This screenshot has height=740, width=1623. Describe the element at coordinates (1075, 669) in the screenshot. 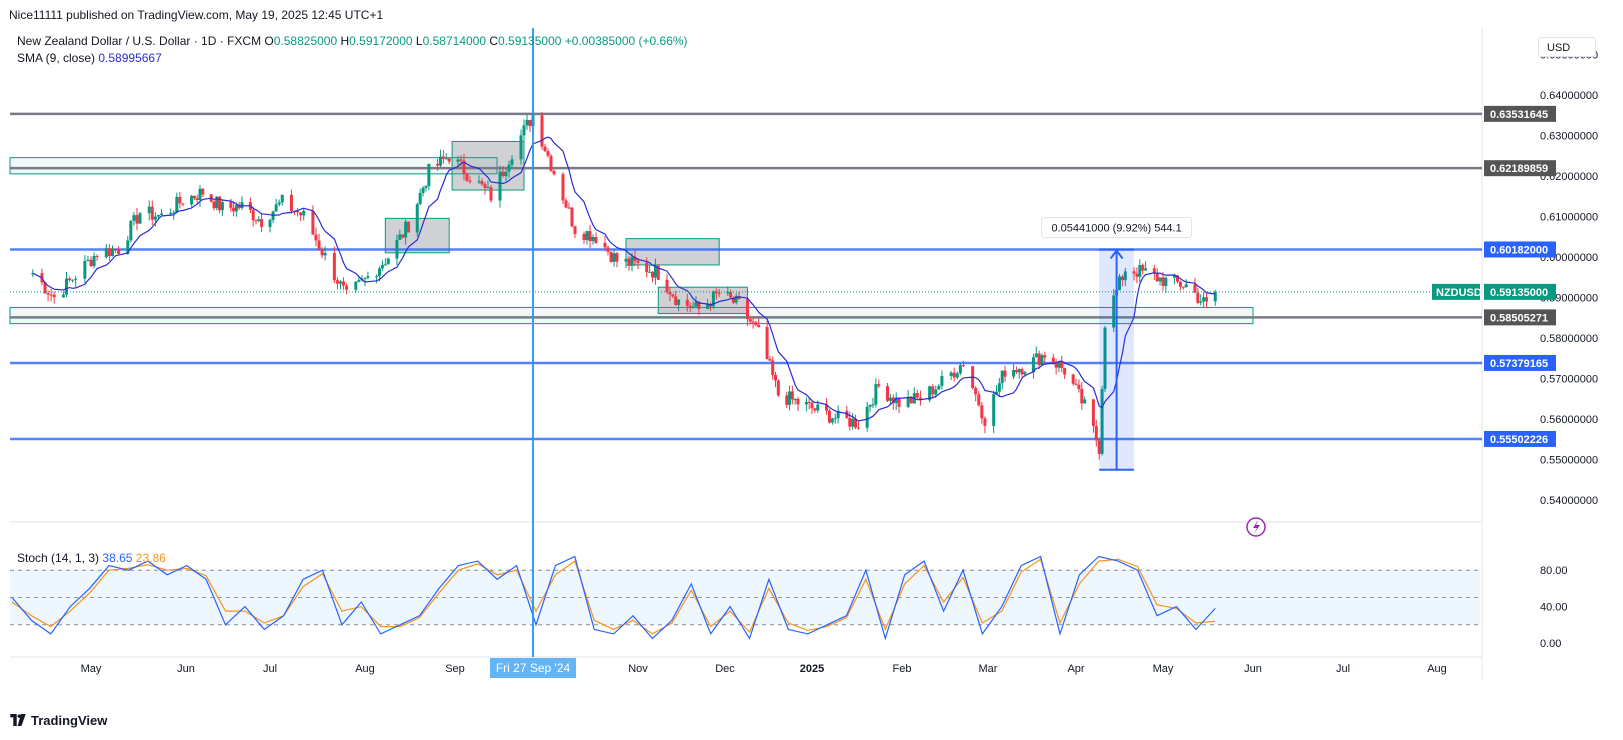

I see `time-tick-label: Apr` at that location.